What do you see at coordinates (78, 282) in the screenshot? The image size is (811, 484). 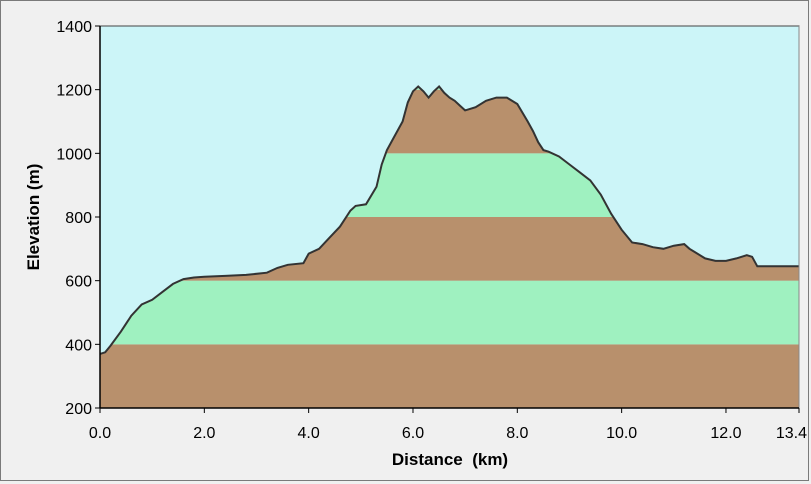 I see `y-tick-label: 600` at bounding box center [78, 282].